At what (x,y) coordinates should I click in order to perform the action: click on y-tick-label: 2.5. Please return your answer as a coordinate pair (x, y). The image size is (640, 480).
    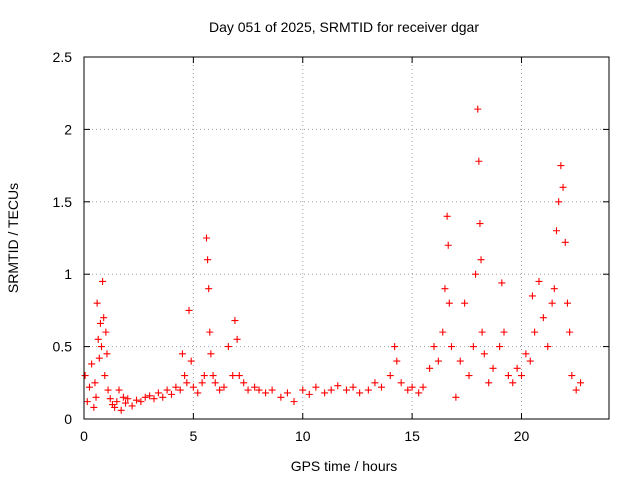
    Looking at the image, I should click on (63, 57).